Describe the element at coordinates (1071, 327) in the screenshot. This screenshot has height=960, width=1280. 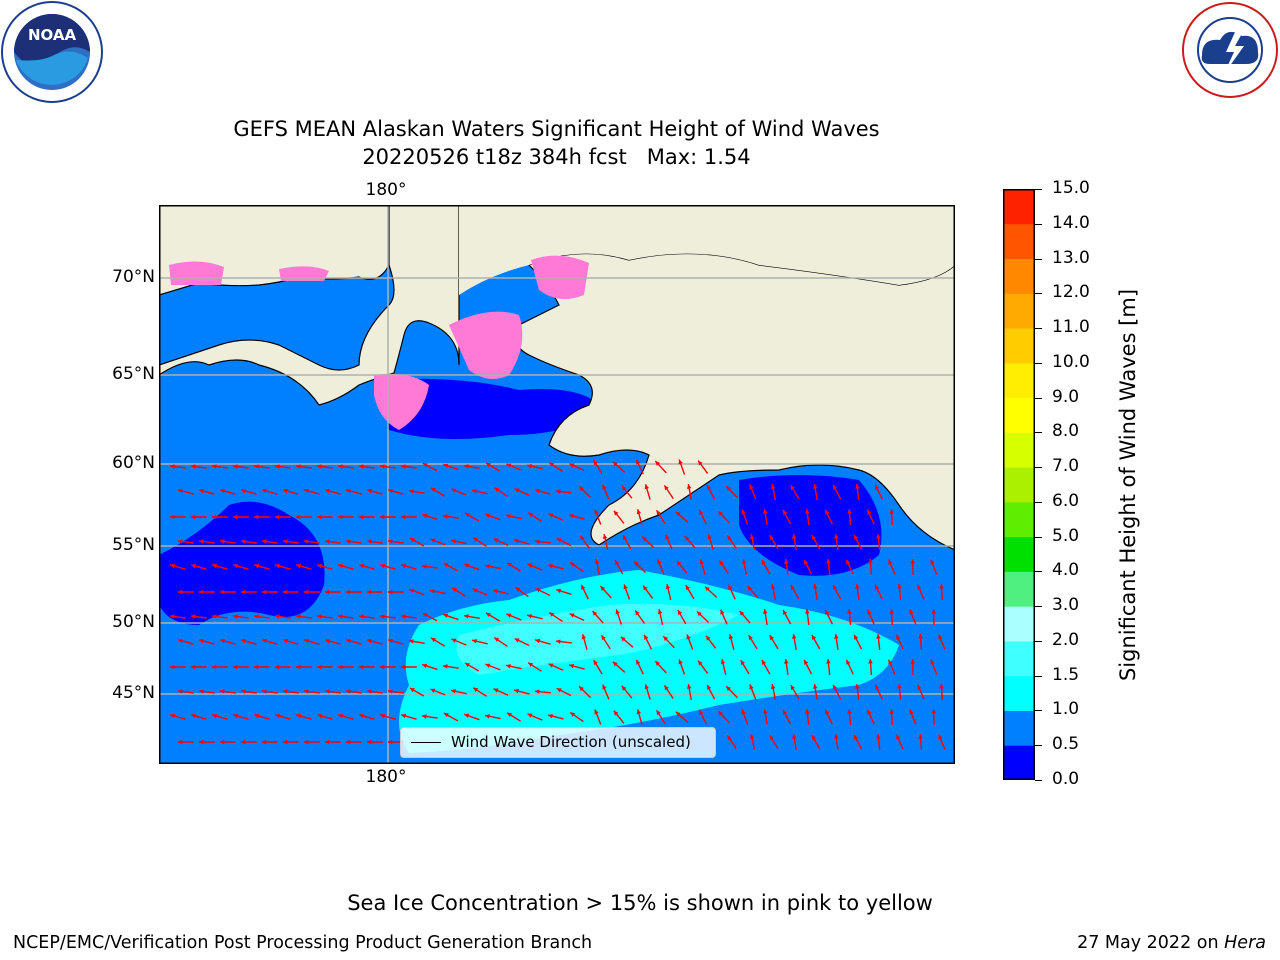
I see `colorbar-tick-label: 11.0` at that location.